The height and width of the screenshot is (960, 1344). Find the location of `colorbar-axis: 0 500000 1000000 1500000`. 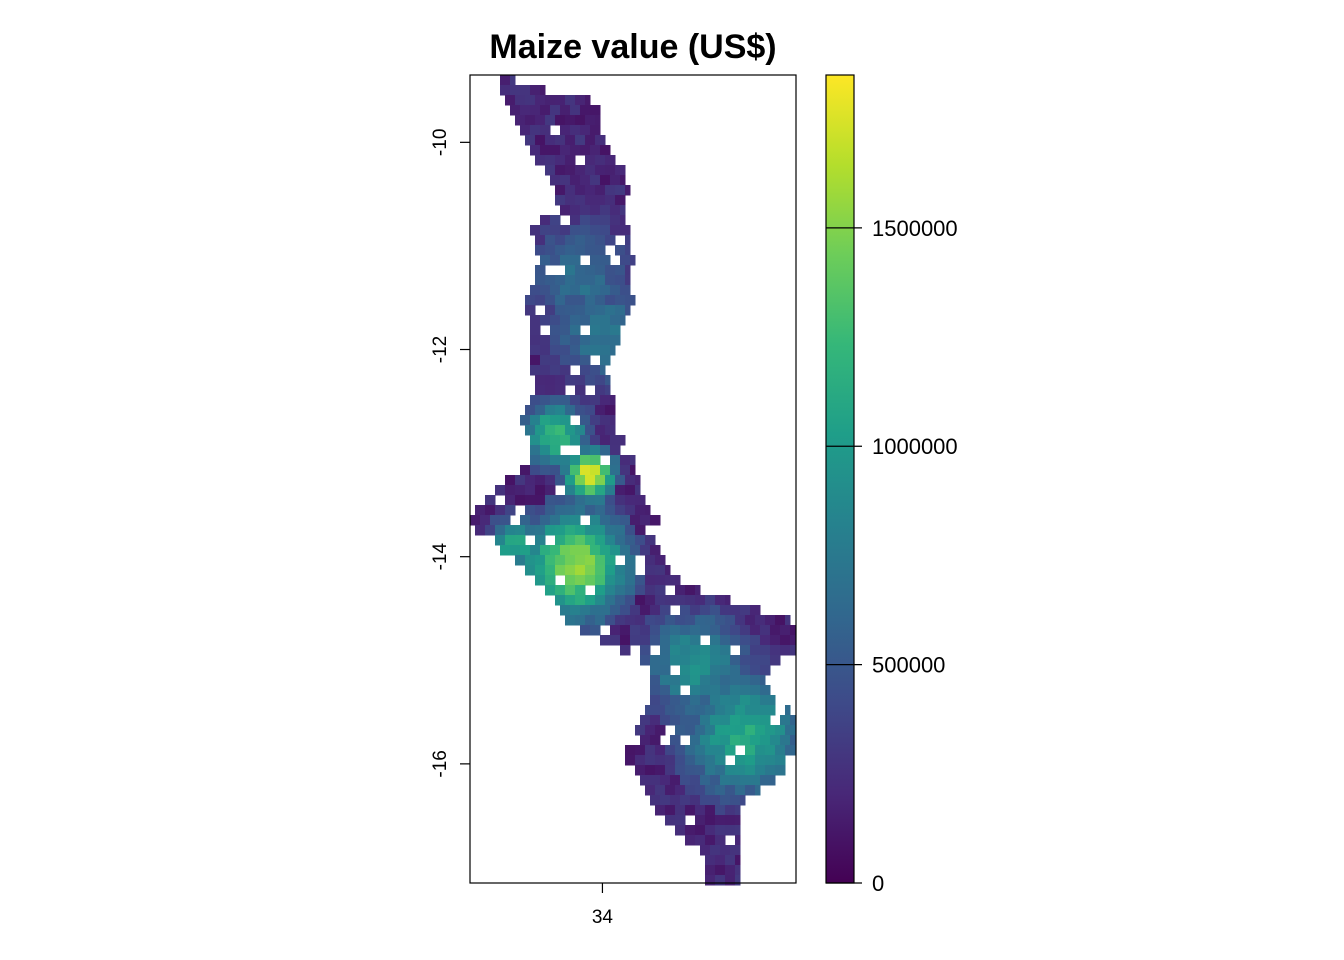

colorbar-axis: 0 500000 1000000 1500000 is located at coordinates (892, 556).